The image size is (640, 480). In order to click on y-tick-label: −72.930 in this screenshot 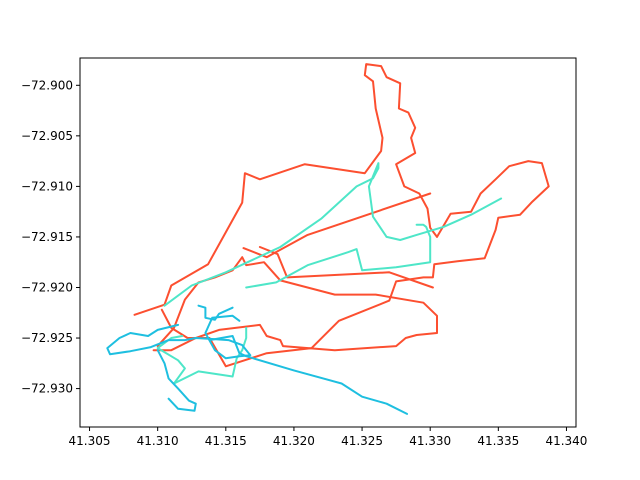, I will do `click(47, 389)`.